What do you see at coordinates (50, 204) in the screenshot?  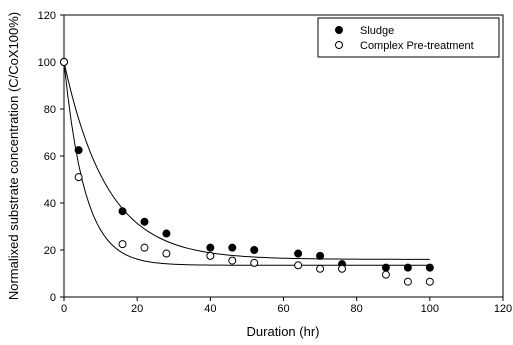 I see `y-tick-label: 40` at bounding box center [50, 204].